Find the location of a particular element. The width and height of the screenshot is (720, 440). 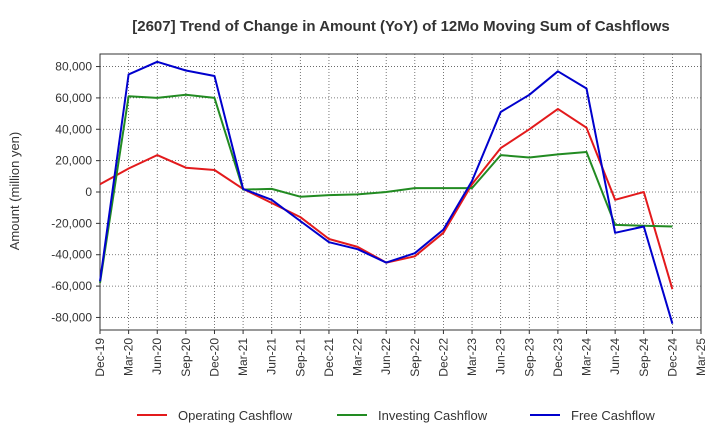

y-tick-label: 40,000 is located at coordinates (73, 129).